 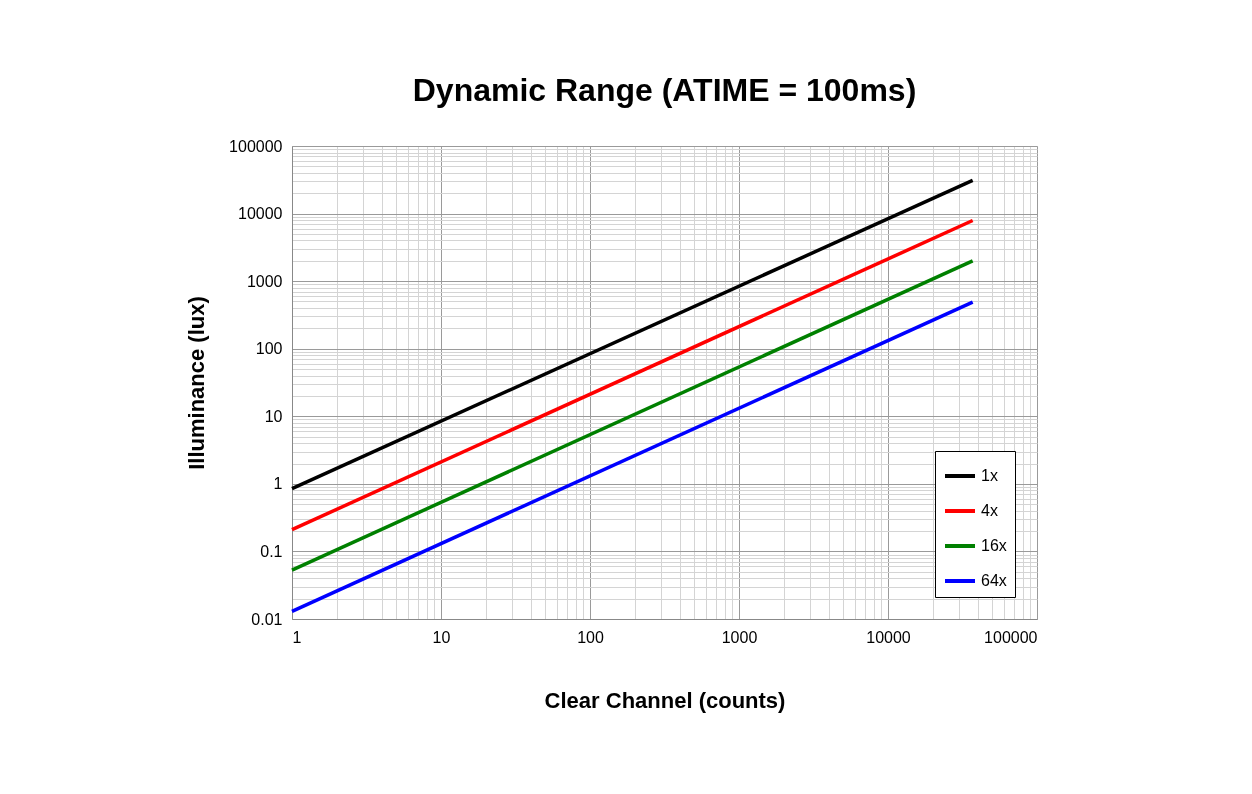 What do you see at coordinates (273, 416) in the screenshot?
I see `y-tick-label: 10` at bounding box center [273, 416].